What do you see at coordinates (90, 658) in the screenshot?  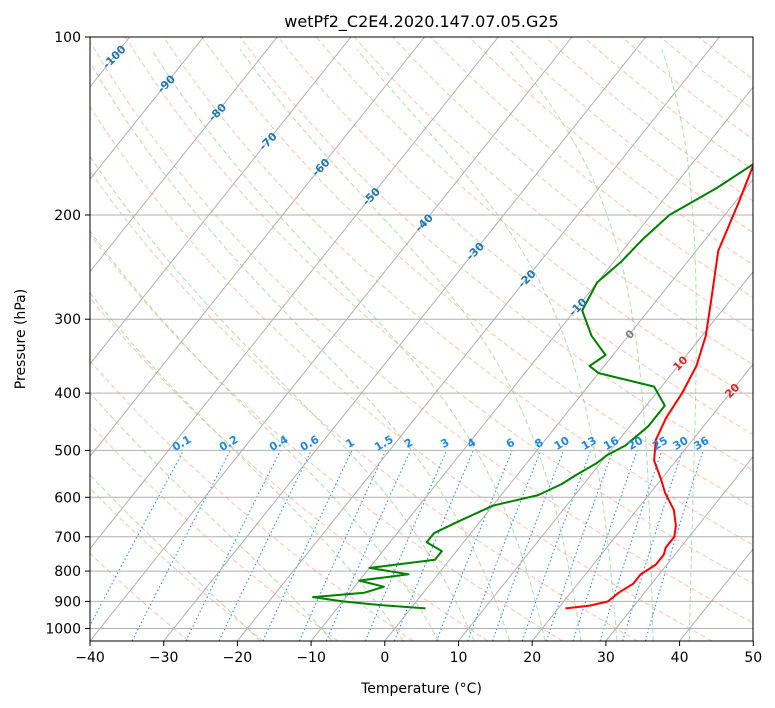 I see `x-tick-label: −40` at bounding box center [90, 658].